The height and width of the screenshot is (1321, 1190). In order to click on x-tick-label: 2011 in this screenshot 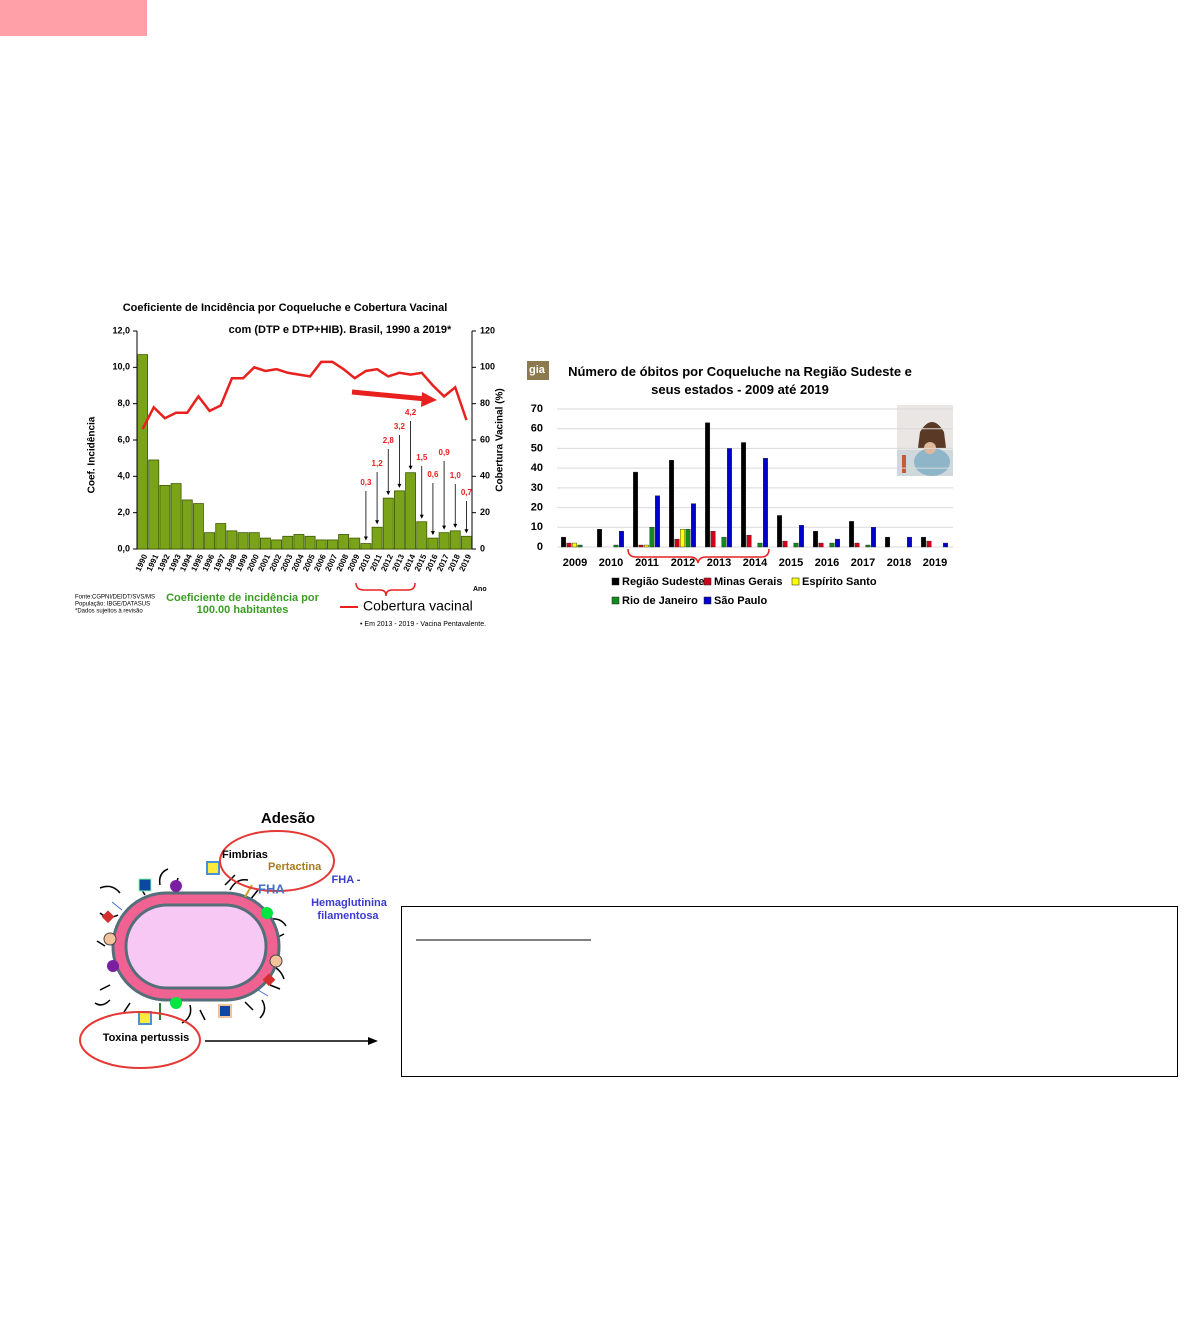, I will do `click(647, 563)`.